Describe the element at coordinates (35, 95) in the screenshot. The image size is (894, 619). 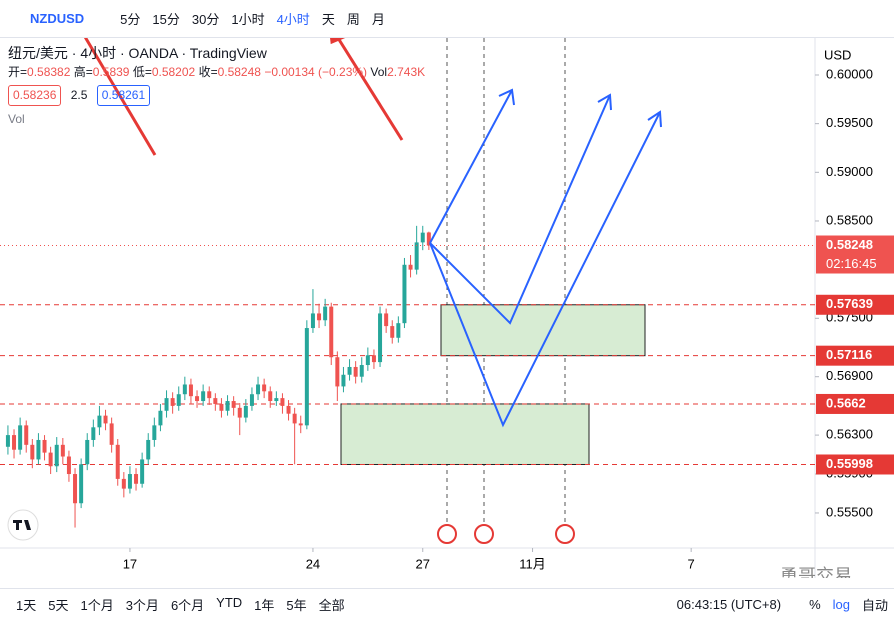
I see `bid: 0.58236` at that location.